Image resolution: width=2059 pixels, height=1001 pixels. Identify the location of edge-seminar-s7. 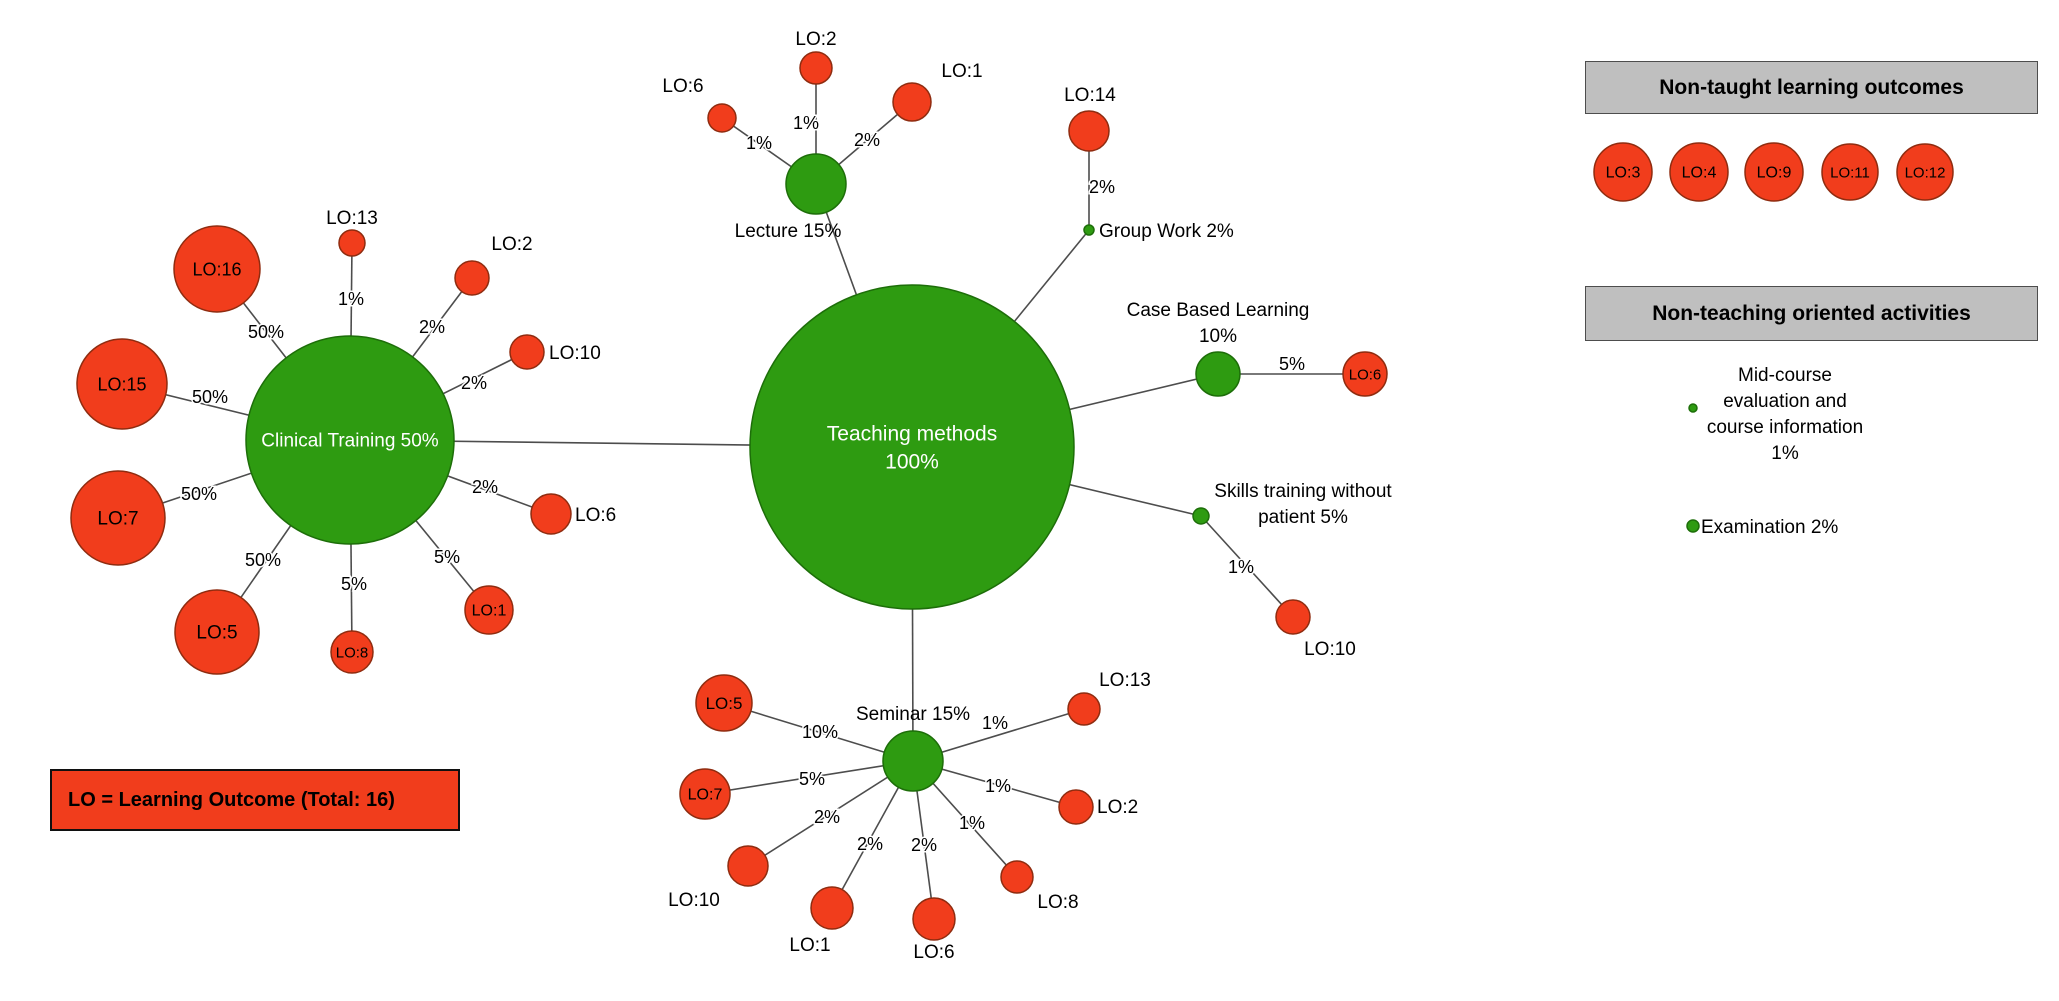
(809, 777).